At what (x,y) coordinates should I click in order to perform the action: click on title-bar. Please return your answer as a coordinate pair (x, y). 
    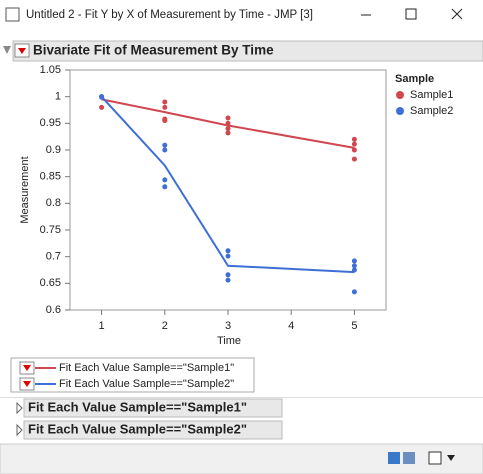
    Looking at the image, I should click on (241, 15).